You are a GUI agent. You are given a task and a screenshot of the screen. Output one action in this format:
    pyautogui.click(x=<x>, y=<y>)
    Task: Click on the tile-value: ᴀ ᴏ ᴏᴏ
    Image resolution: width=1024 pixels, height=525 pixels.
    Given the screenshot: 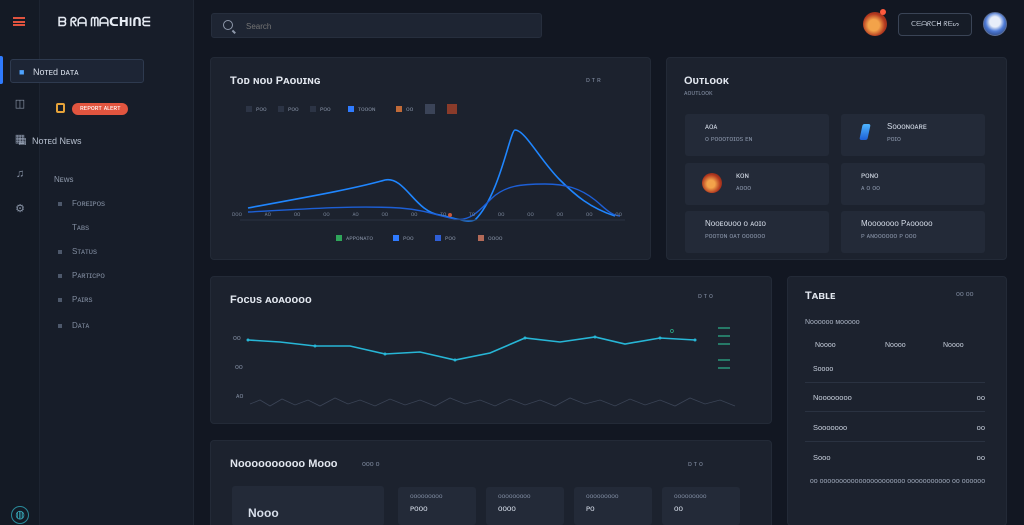 What is the action you would take?
    pyautogui.click(x=871, y=188)
    